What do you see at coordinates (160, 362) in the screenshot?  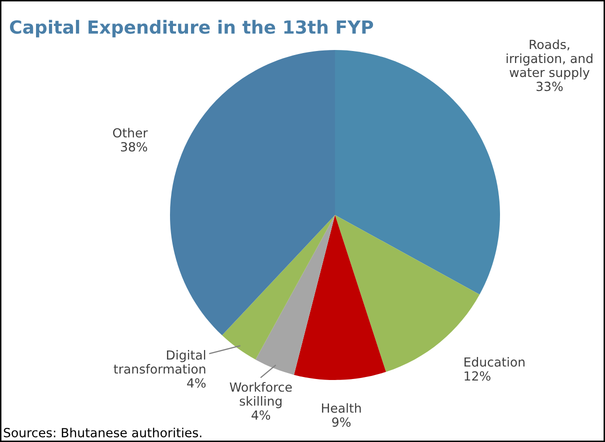 I see `slice-label: Digital transformation` at bounding box center [160, 362].